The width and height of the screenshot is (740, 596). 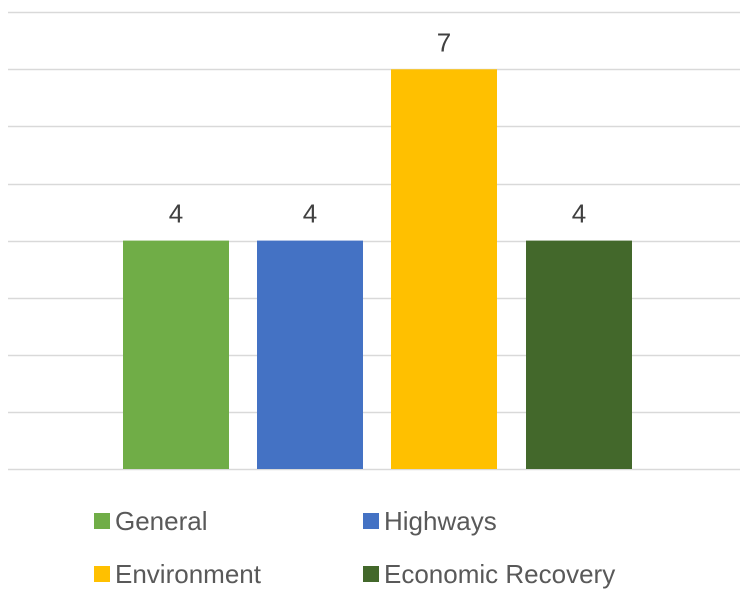 What do you see at coordinates (176, 354) in the screenshot?
I see `bar-general` at bounding box center [176, 354].